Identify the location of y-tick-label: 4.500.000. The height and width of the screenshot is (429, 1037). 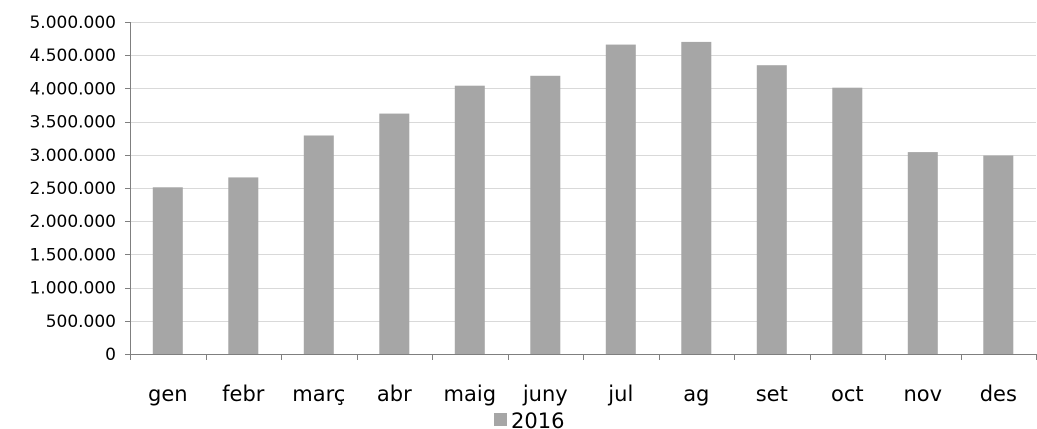
(72, 56).